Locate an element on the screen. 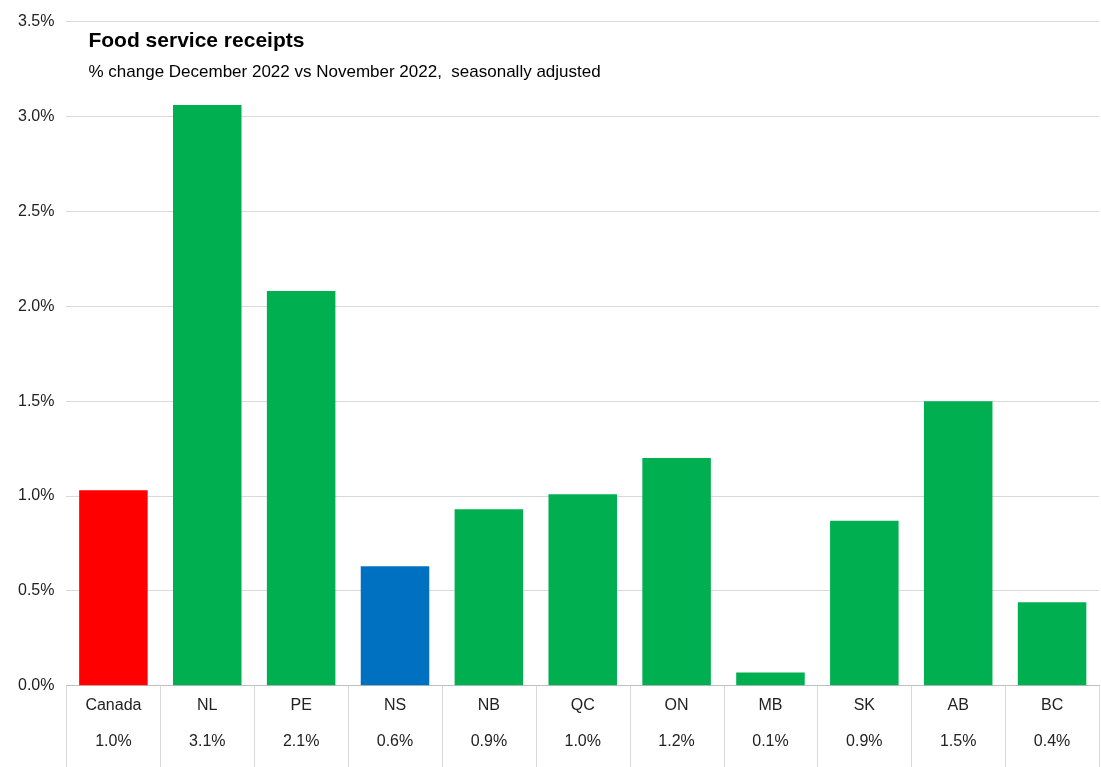 The height and width of the screenshot is (767, 1101). y-tick-label: 1.0% is located at coordinates (36, 495).